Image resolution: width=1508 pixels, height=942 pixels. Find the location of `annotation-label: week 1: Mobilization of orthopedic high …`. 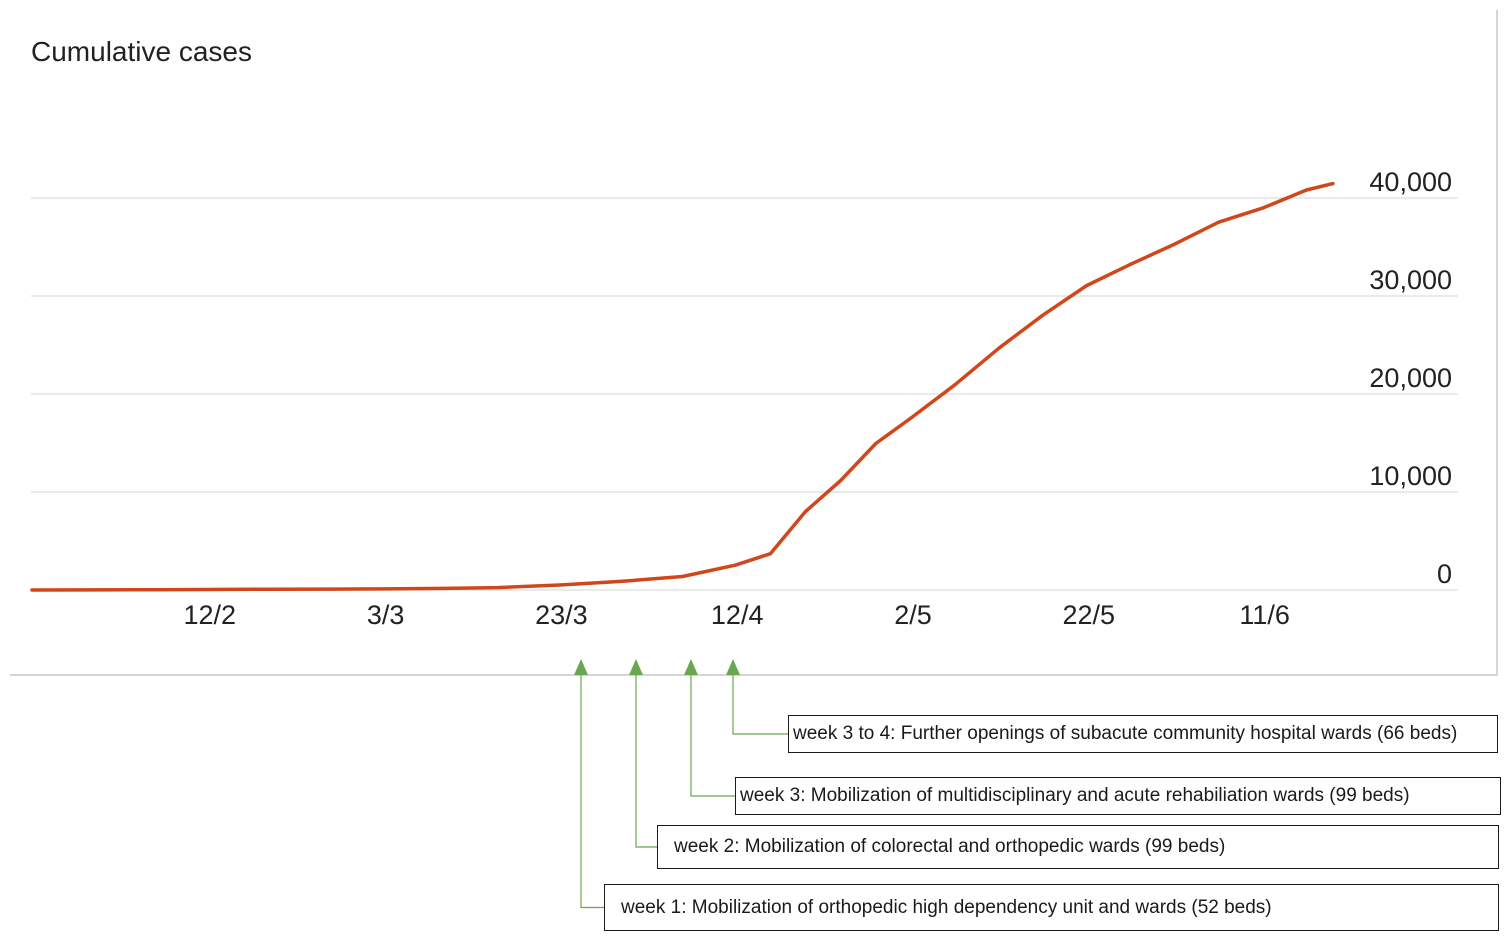

annotation-label: week 1: Mobilization of orthopedic high … is located at coordinates (946, 907).